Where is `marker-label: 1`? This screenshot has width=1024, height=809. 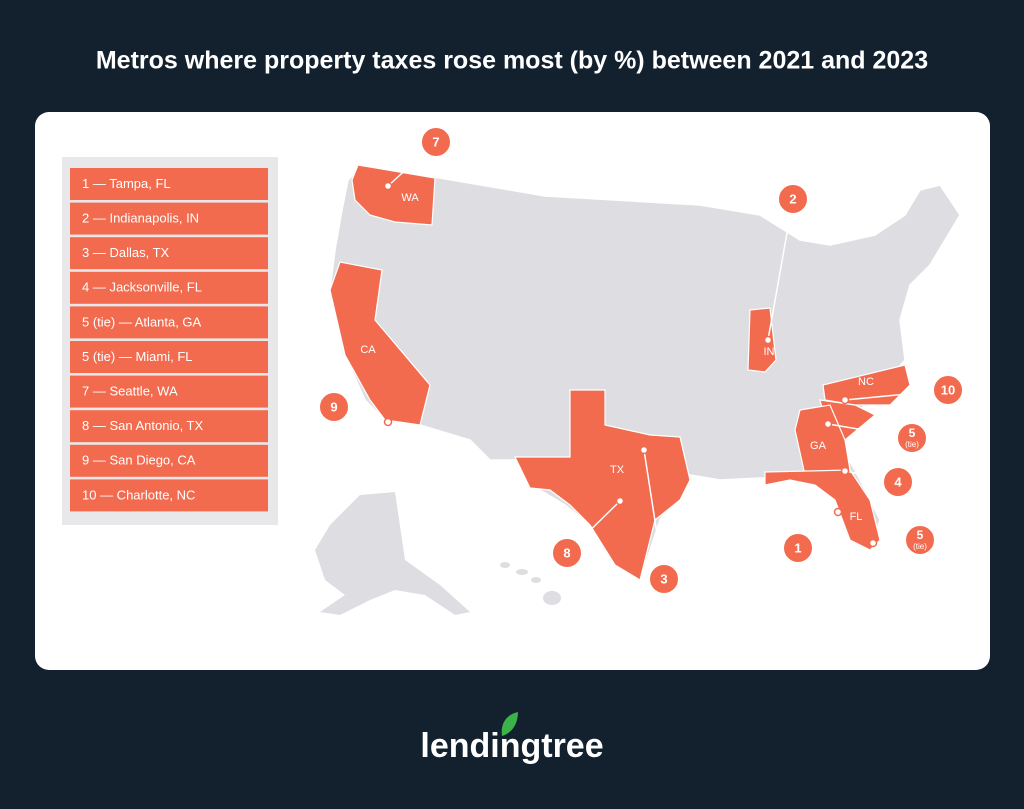 marker-label: 1 is located at coordinates (797, 547).